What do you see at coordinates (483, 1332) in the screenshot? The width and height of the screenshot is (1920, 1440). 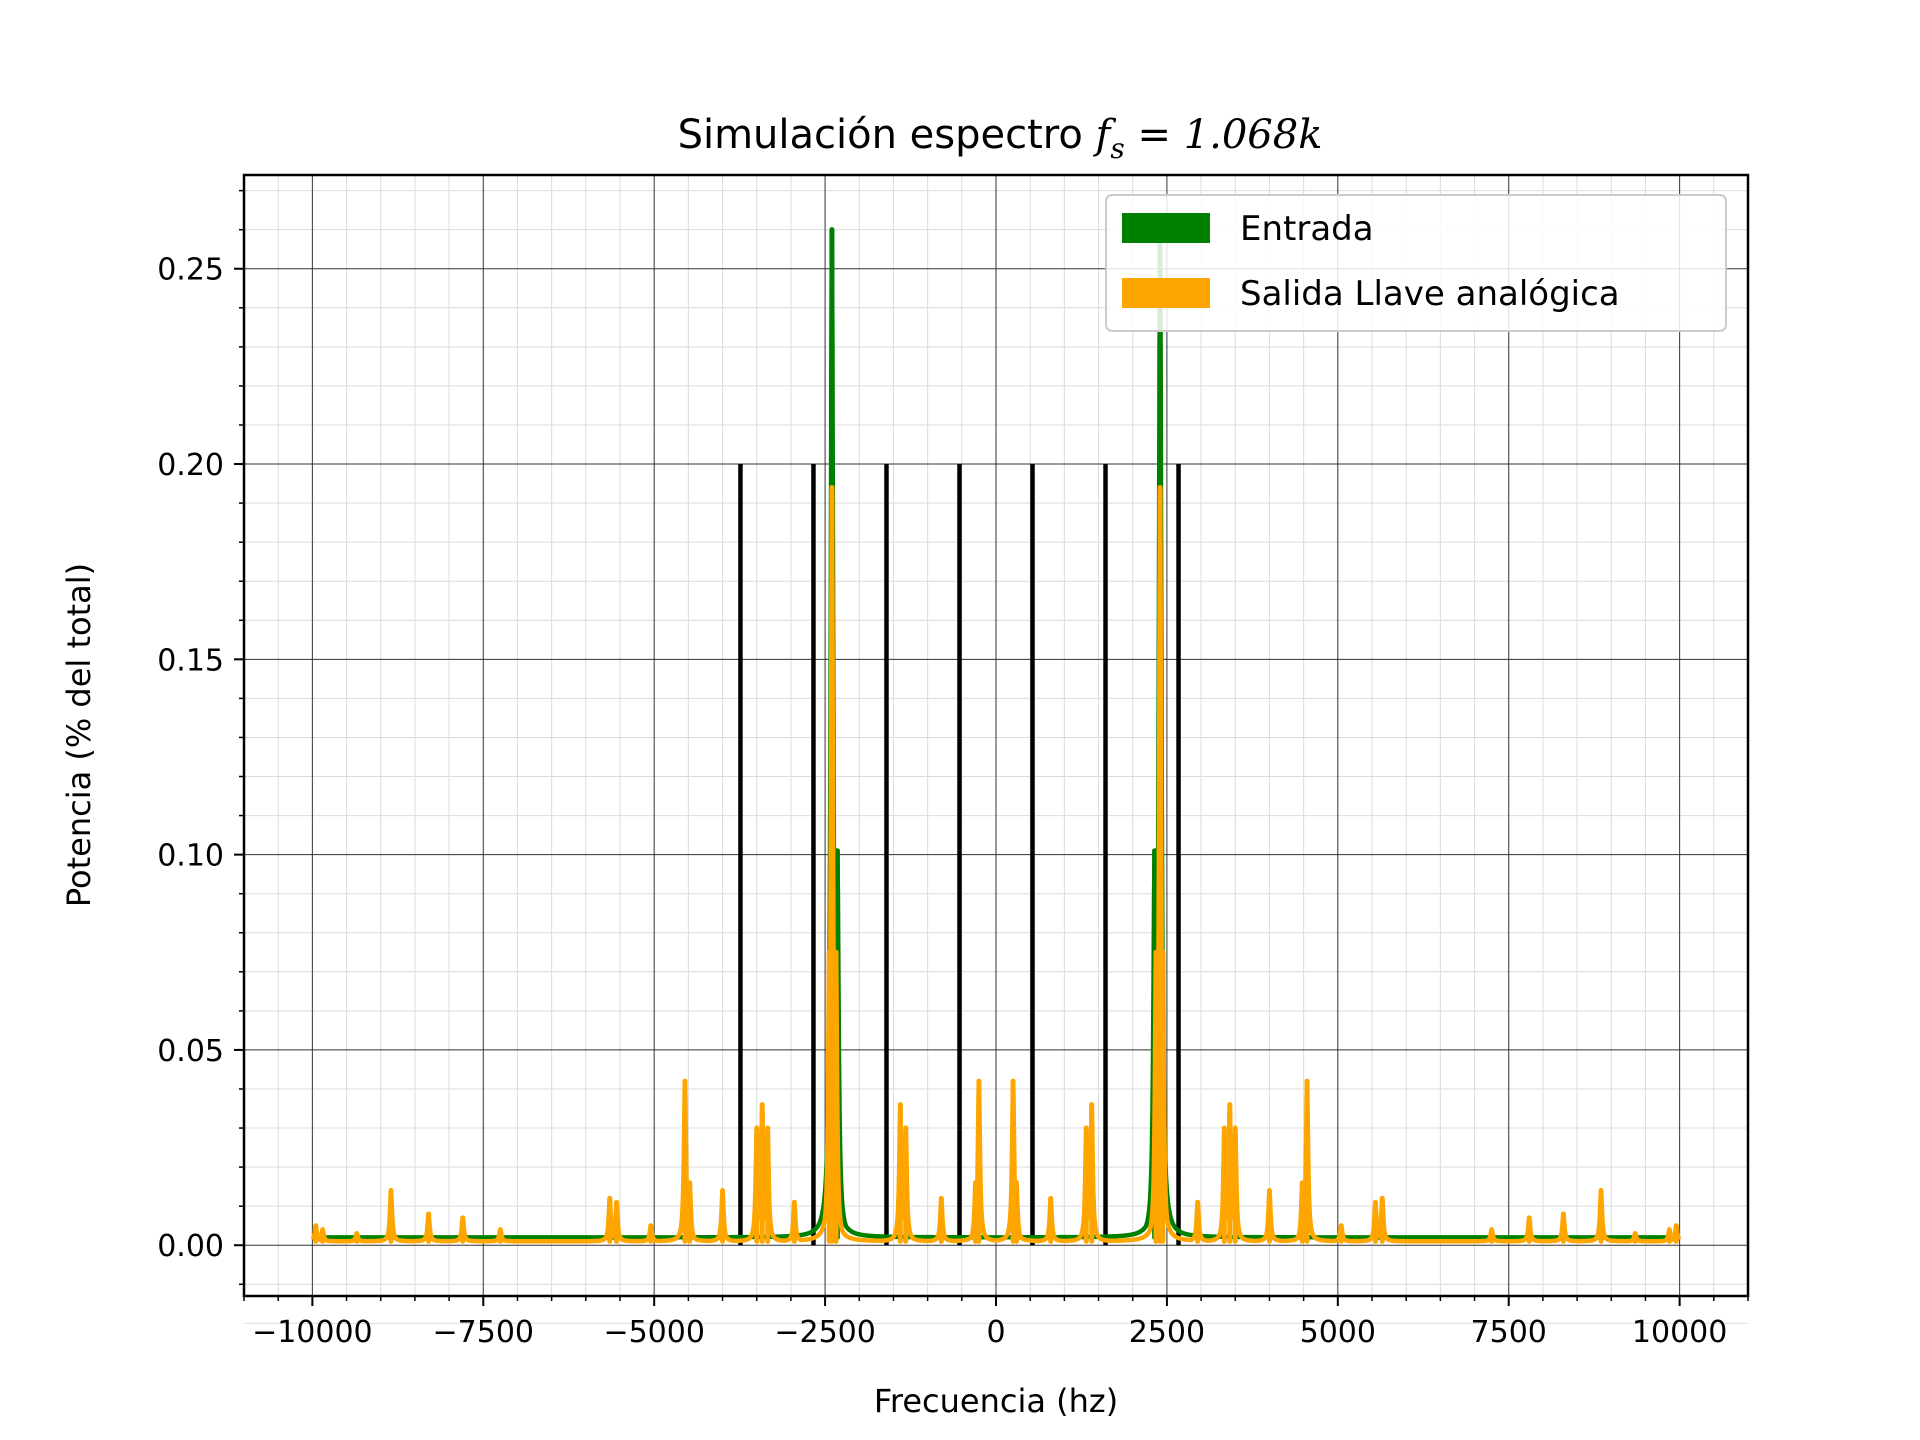 I see `x-tick-label: −7500` at bounding box center [483, 1332].